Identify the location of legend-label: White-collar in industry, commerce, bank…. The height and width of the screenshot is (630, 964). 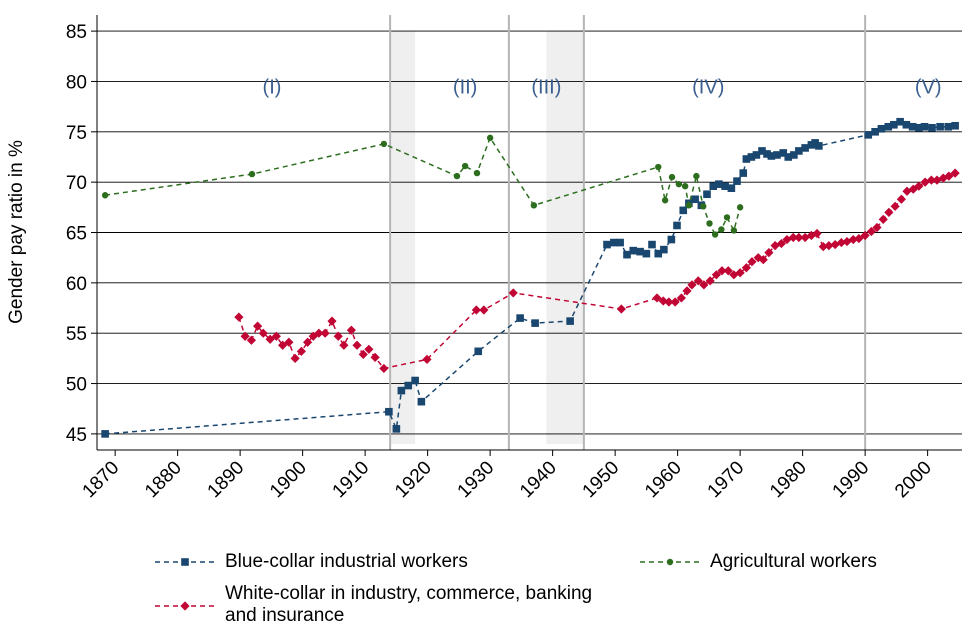
(409, 604).